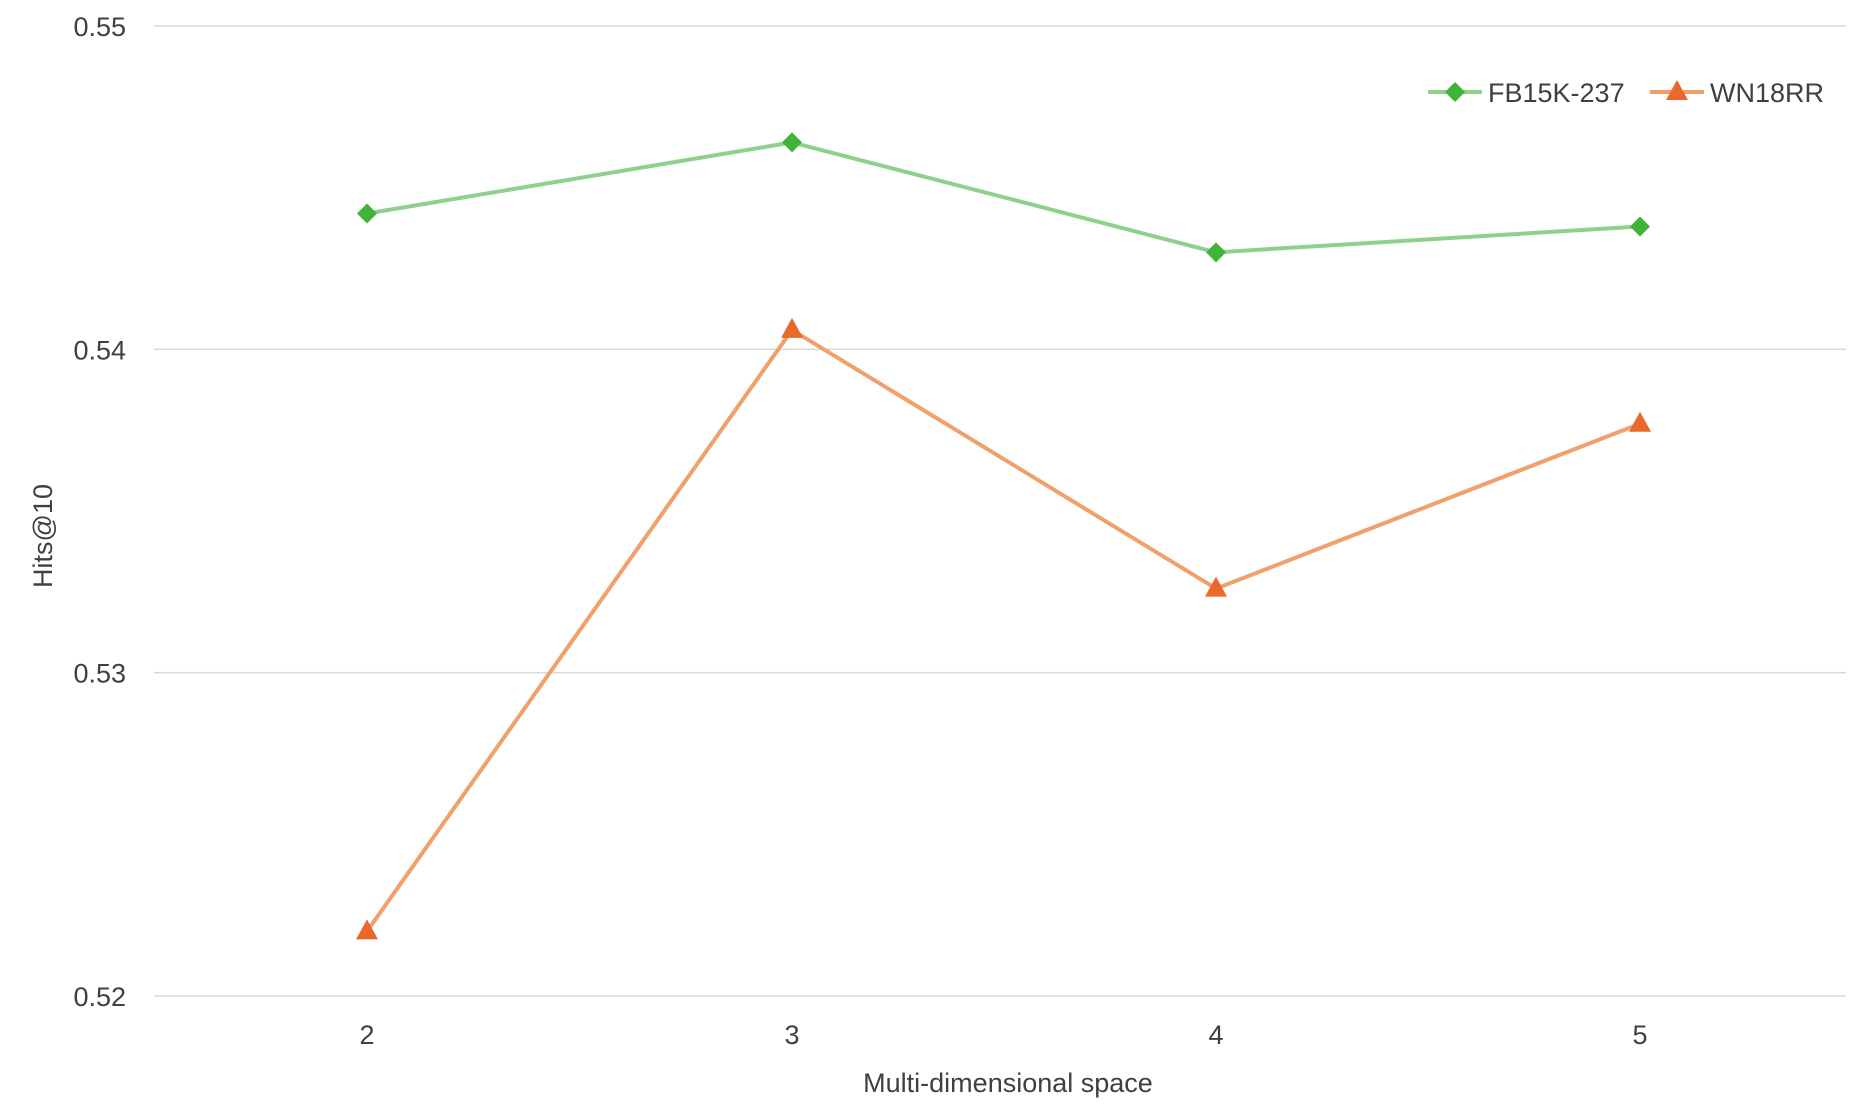 Image resolution: width=1866 pixels, height=1116 pixels. I want to click on x-tick-label: 3, so click(791, 1035).